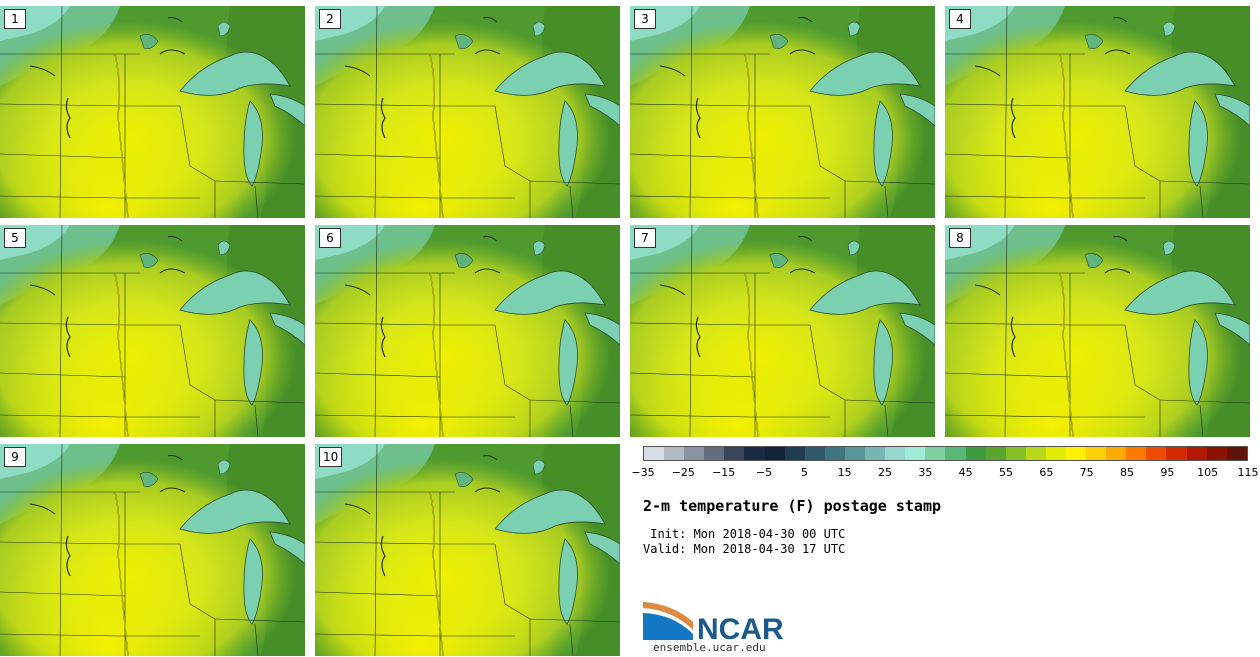 This screenshot has height=657, width=1260. What do you see at coordinates (925, 472) in the screenshot?
I see `colorbar-tick-label: 35` at bounding box center [925, 472].